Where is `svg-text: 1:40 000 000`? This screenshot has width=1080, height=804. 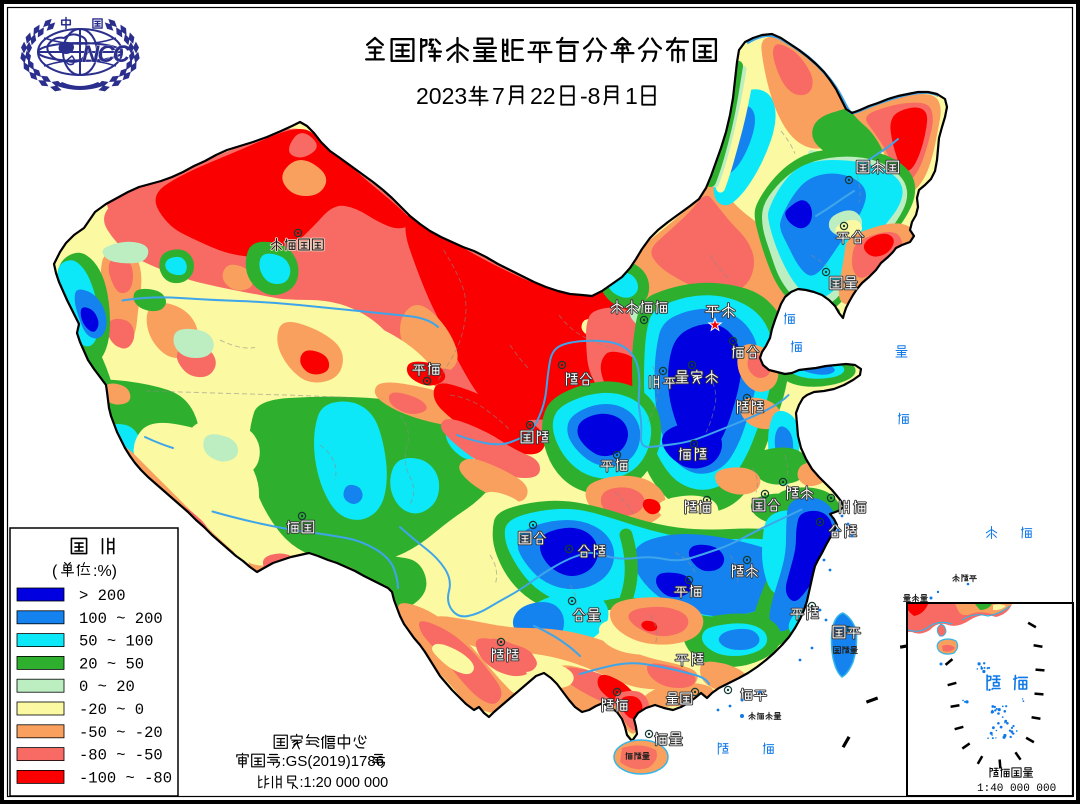 svg-text: 1:40 000 000 is located at coordinates (1016, 789).